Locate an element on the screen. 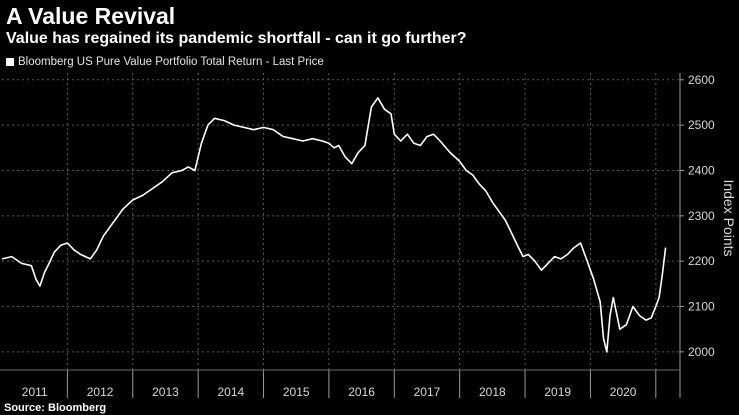 The image size is (739, 415). y-tick-label: 2600 is located at coordinates (701, 80).